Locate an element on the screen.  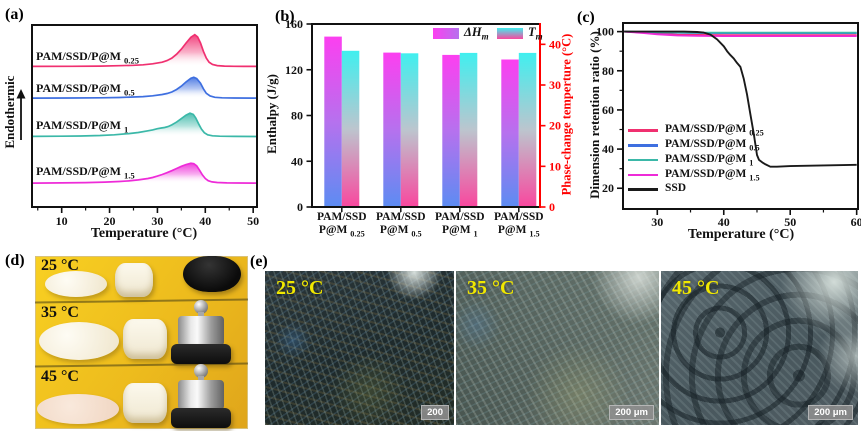
micrograph-label-45c: 45 °C is located at coordinates (696, 288).